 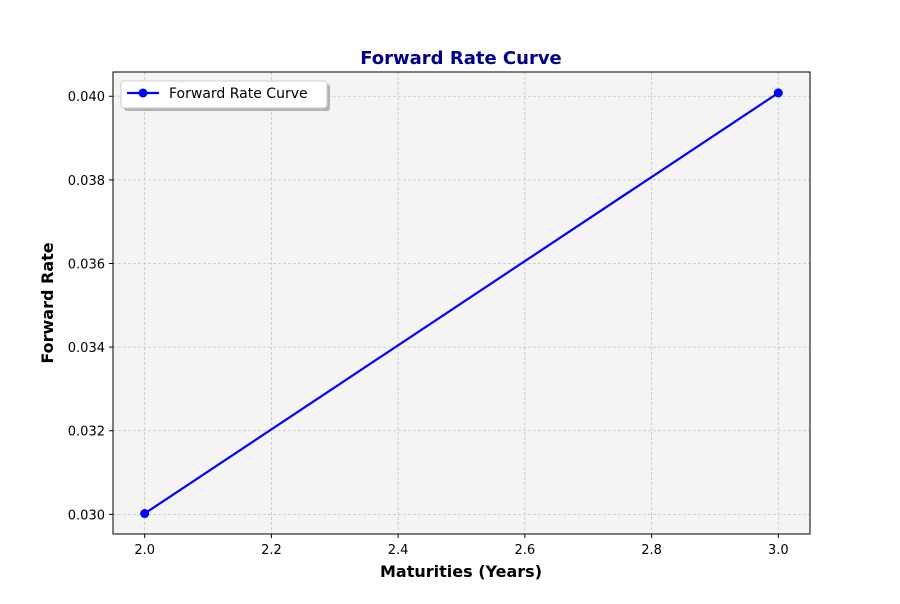 What do you see at coordinates (651, 550) in the screenshot?
I see `x-tick-label: 2.8` at bounding box center [651, 550].